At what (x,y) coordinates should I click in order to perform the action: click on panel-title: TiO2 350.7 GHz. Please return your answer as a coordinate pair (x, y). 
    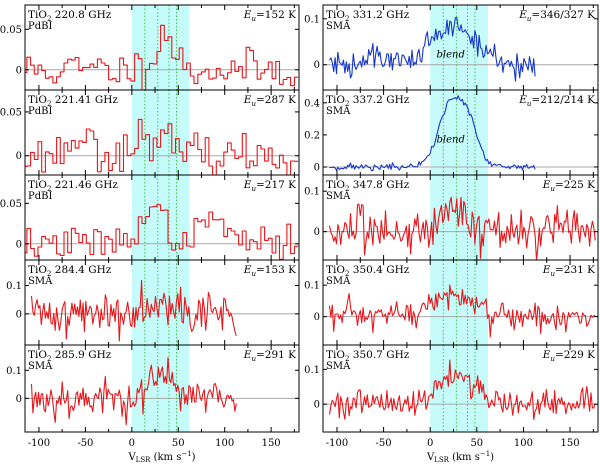
    Looking at the image, I should click on (368, 356).